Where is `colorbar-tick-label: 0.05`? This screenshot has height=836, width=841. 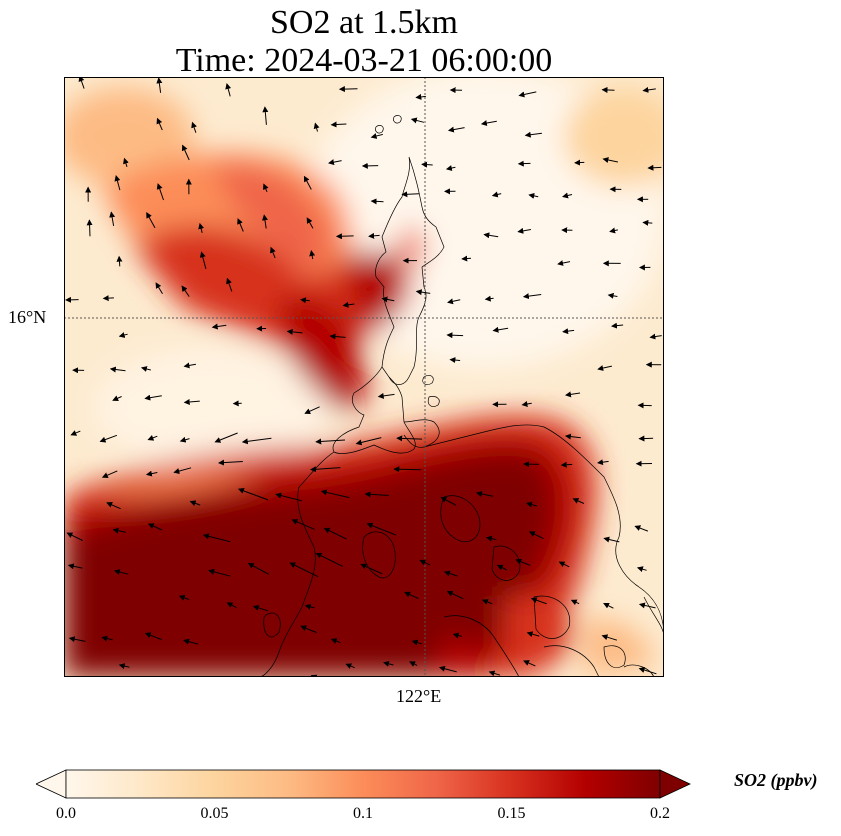
colorbar-tick-label: 0.05 is located at coordinates (214, 813).